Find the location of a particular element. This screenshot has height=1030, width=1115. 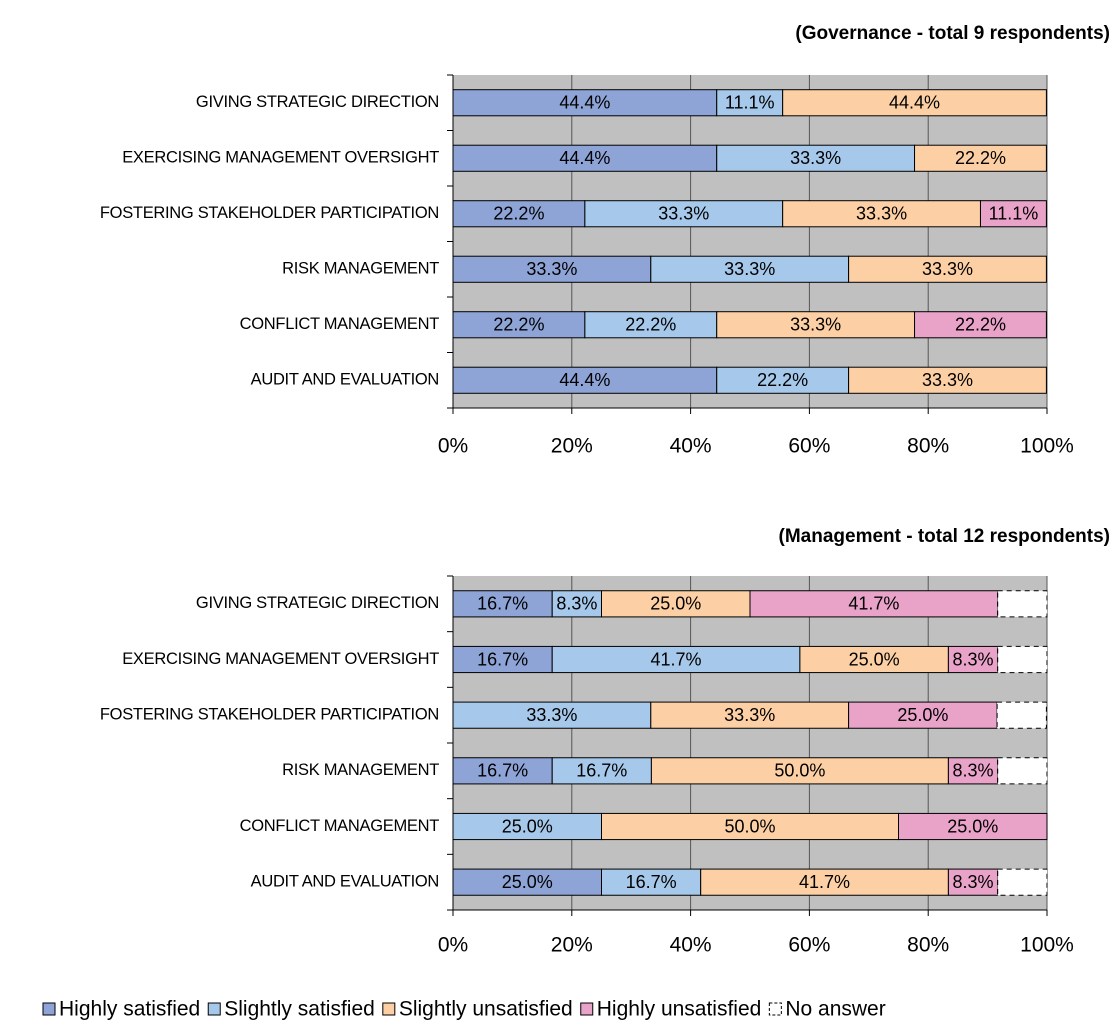

x-tick-label: 20% is located at coordinates (572, 446).